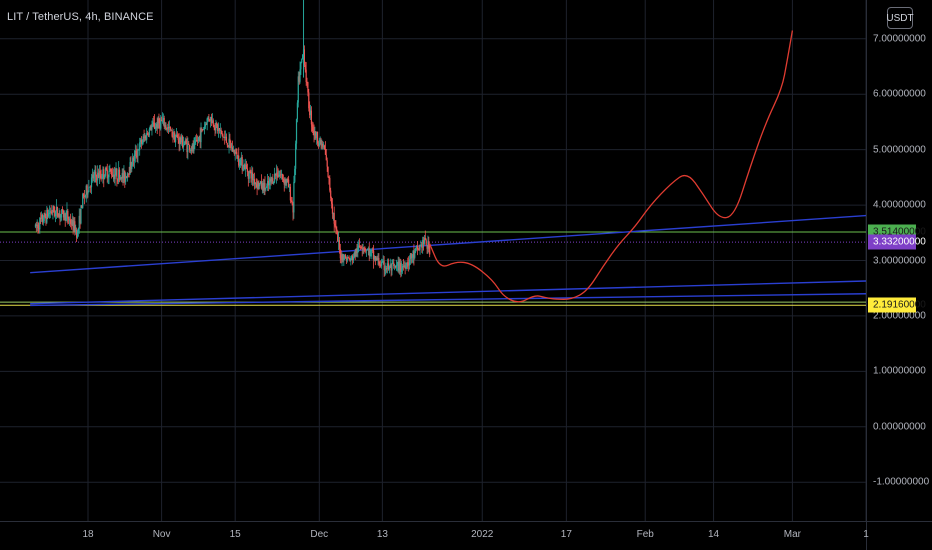  I want to click on x-tick-label-9: Mar, so click(792, 534).